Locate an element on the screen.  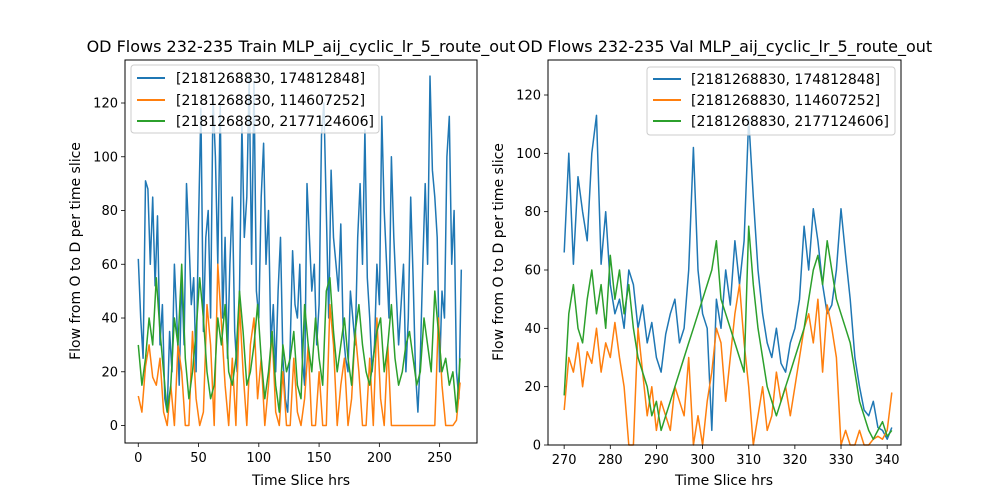
val-y-axis-label: Flow from O to D per time slice is located at coordinates (499, 252).